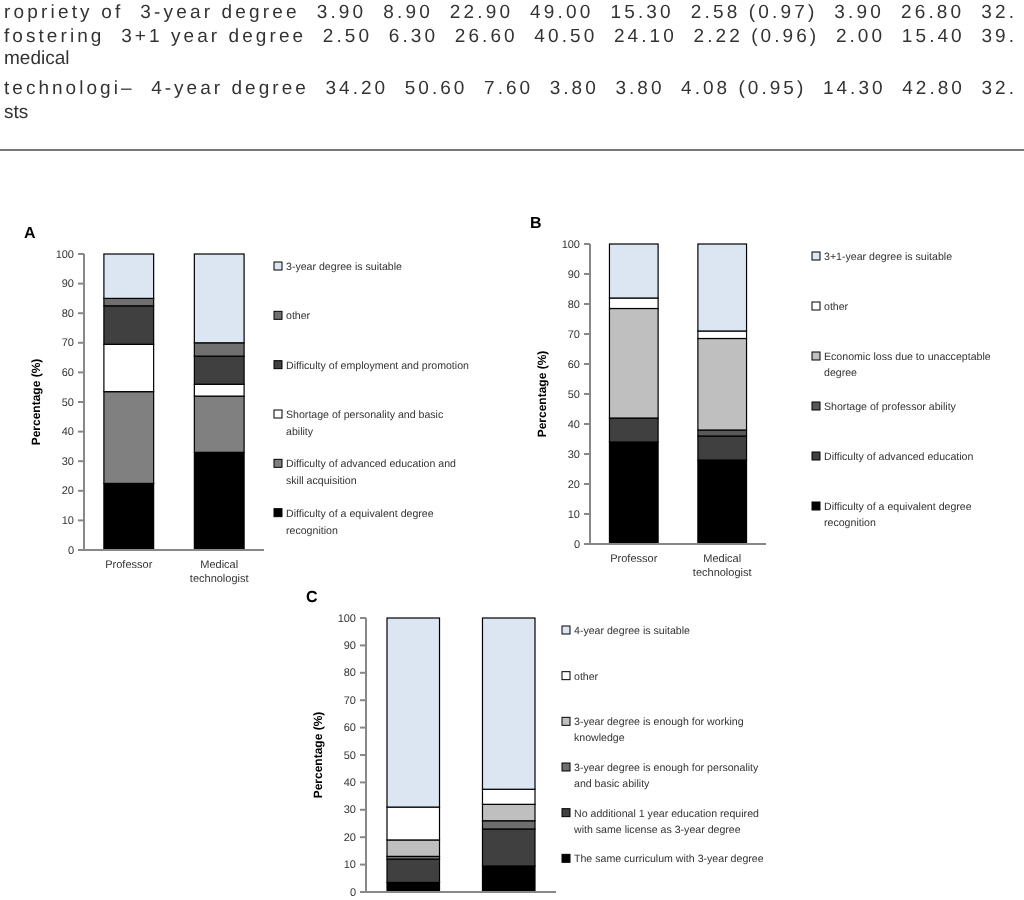 This screenshot has height=900, width=1024. Describe the element at coordinates (509, 89) in the screenshot. I see `text: technologi– 4-year degree 34.20 50.60 7.60 3.80 3.80 4.08 (0.95) 14.30 42.80 32.` at that location.